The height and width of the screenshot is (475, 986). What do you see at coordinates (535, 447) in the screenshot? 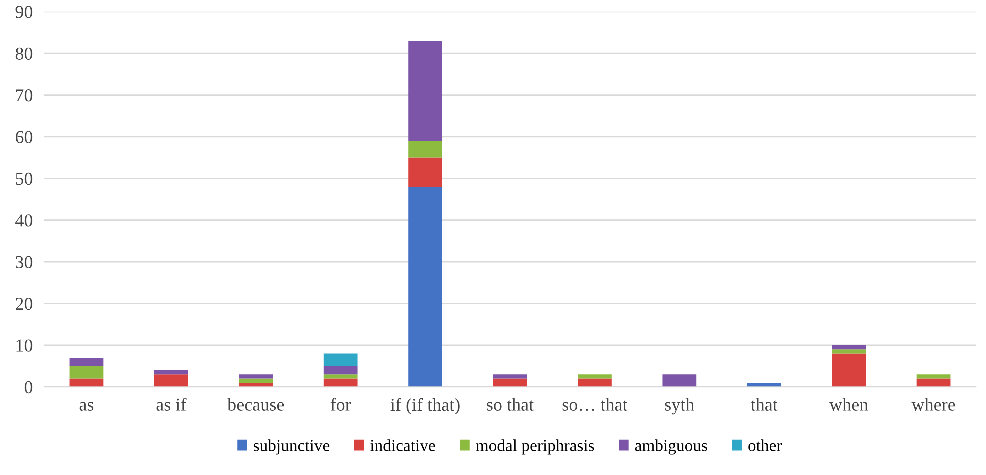
I see `legend-label: modal periphrasis` at bounding box center [535, 447].